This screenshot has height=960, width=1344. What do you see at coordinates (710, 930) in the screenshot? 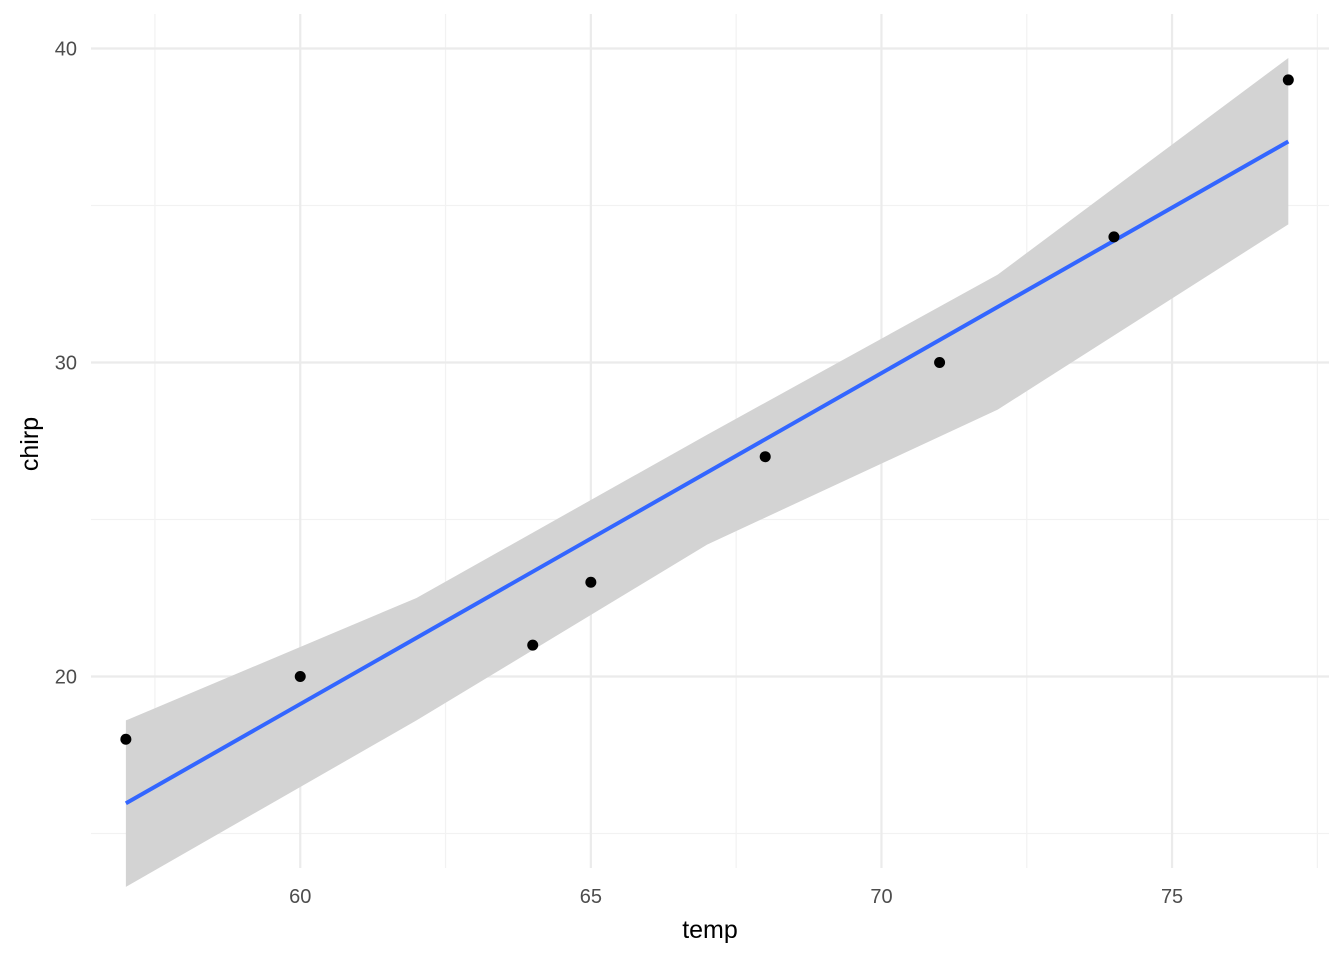
I see `x-axis-title: temp` at bounding box center [710, 930].